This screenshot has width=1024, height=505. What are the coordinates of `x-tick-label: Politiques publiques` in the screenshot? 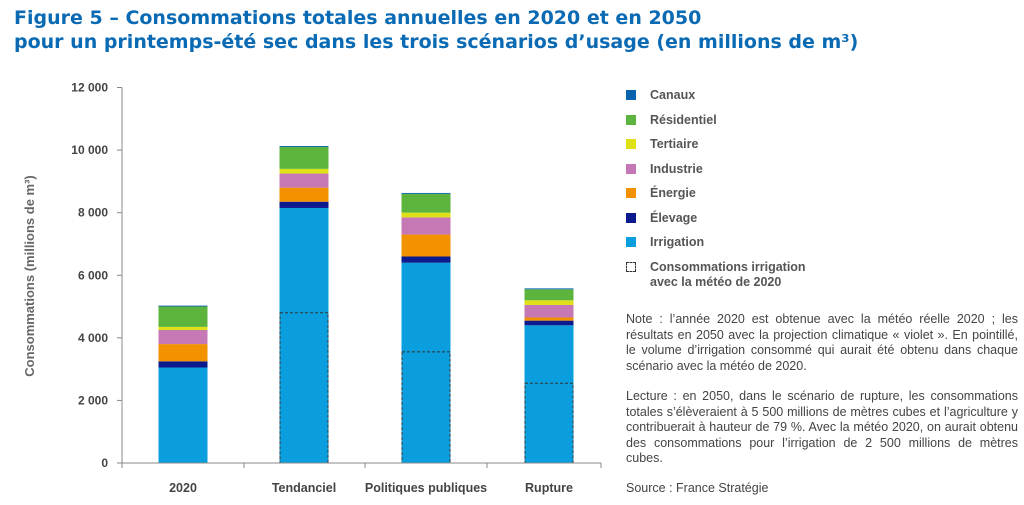 It's located at (426, 488).